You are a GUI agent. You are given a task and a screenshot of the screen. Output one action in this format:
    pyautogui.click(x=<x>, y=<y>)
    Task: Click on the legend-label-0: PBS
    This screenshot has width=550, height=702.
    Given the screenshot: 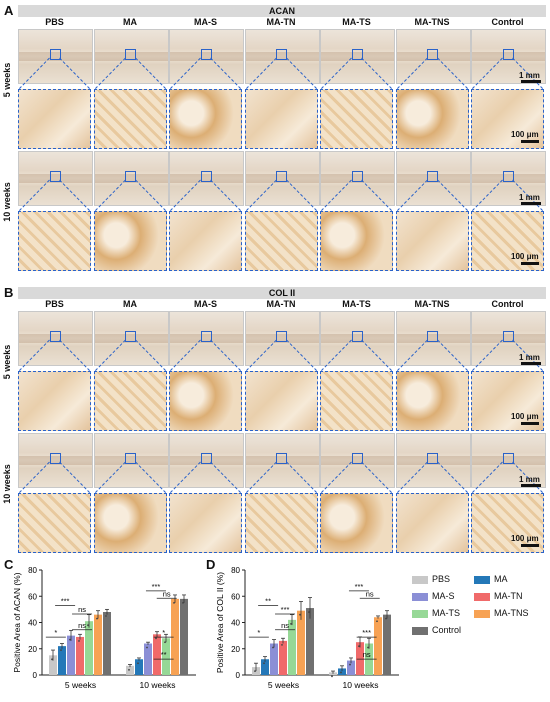 What is the action you would take?
    pyautogui.click(x=441, y=579)
    